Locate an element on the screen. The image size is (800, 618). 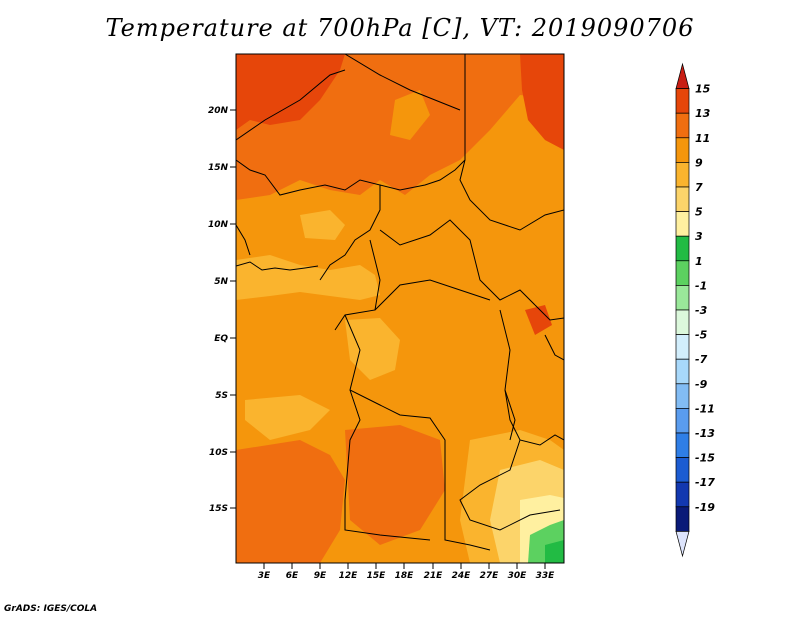
credit-text: GrADS: IGES/COLA is located at coordinates (51, 609).